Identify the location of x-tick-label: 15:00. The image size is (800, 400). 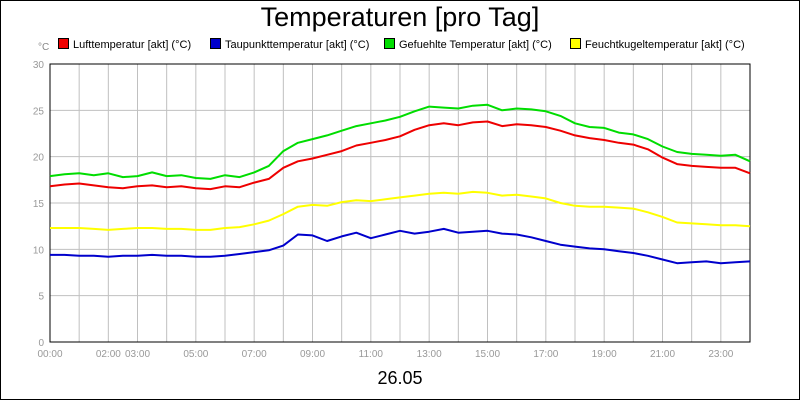
(487, 354).